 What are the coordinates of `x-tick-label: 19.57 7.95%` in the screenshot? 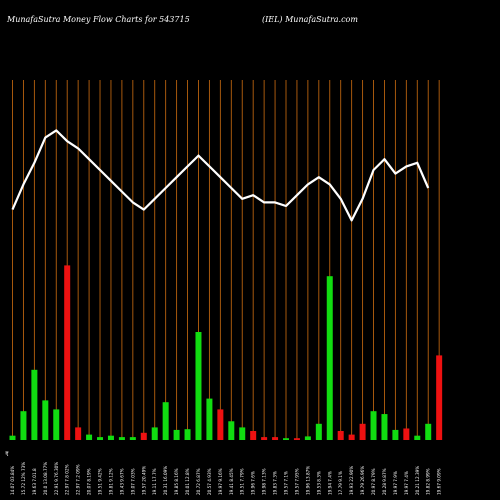 It's located at (296, 481).